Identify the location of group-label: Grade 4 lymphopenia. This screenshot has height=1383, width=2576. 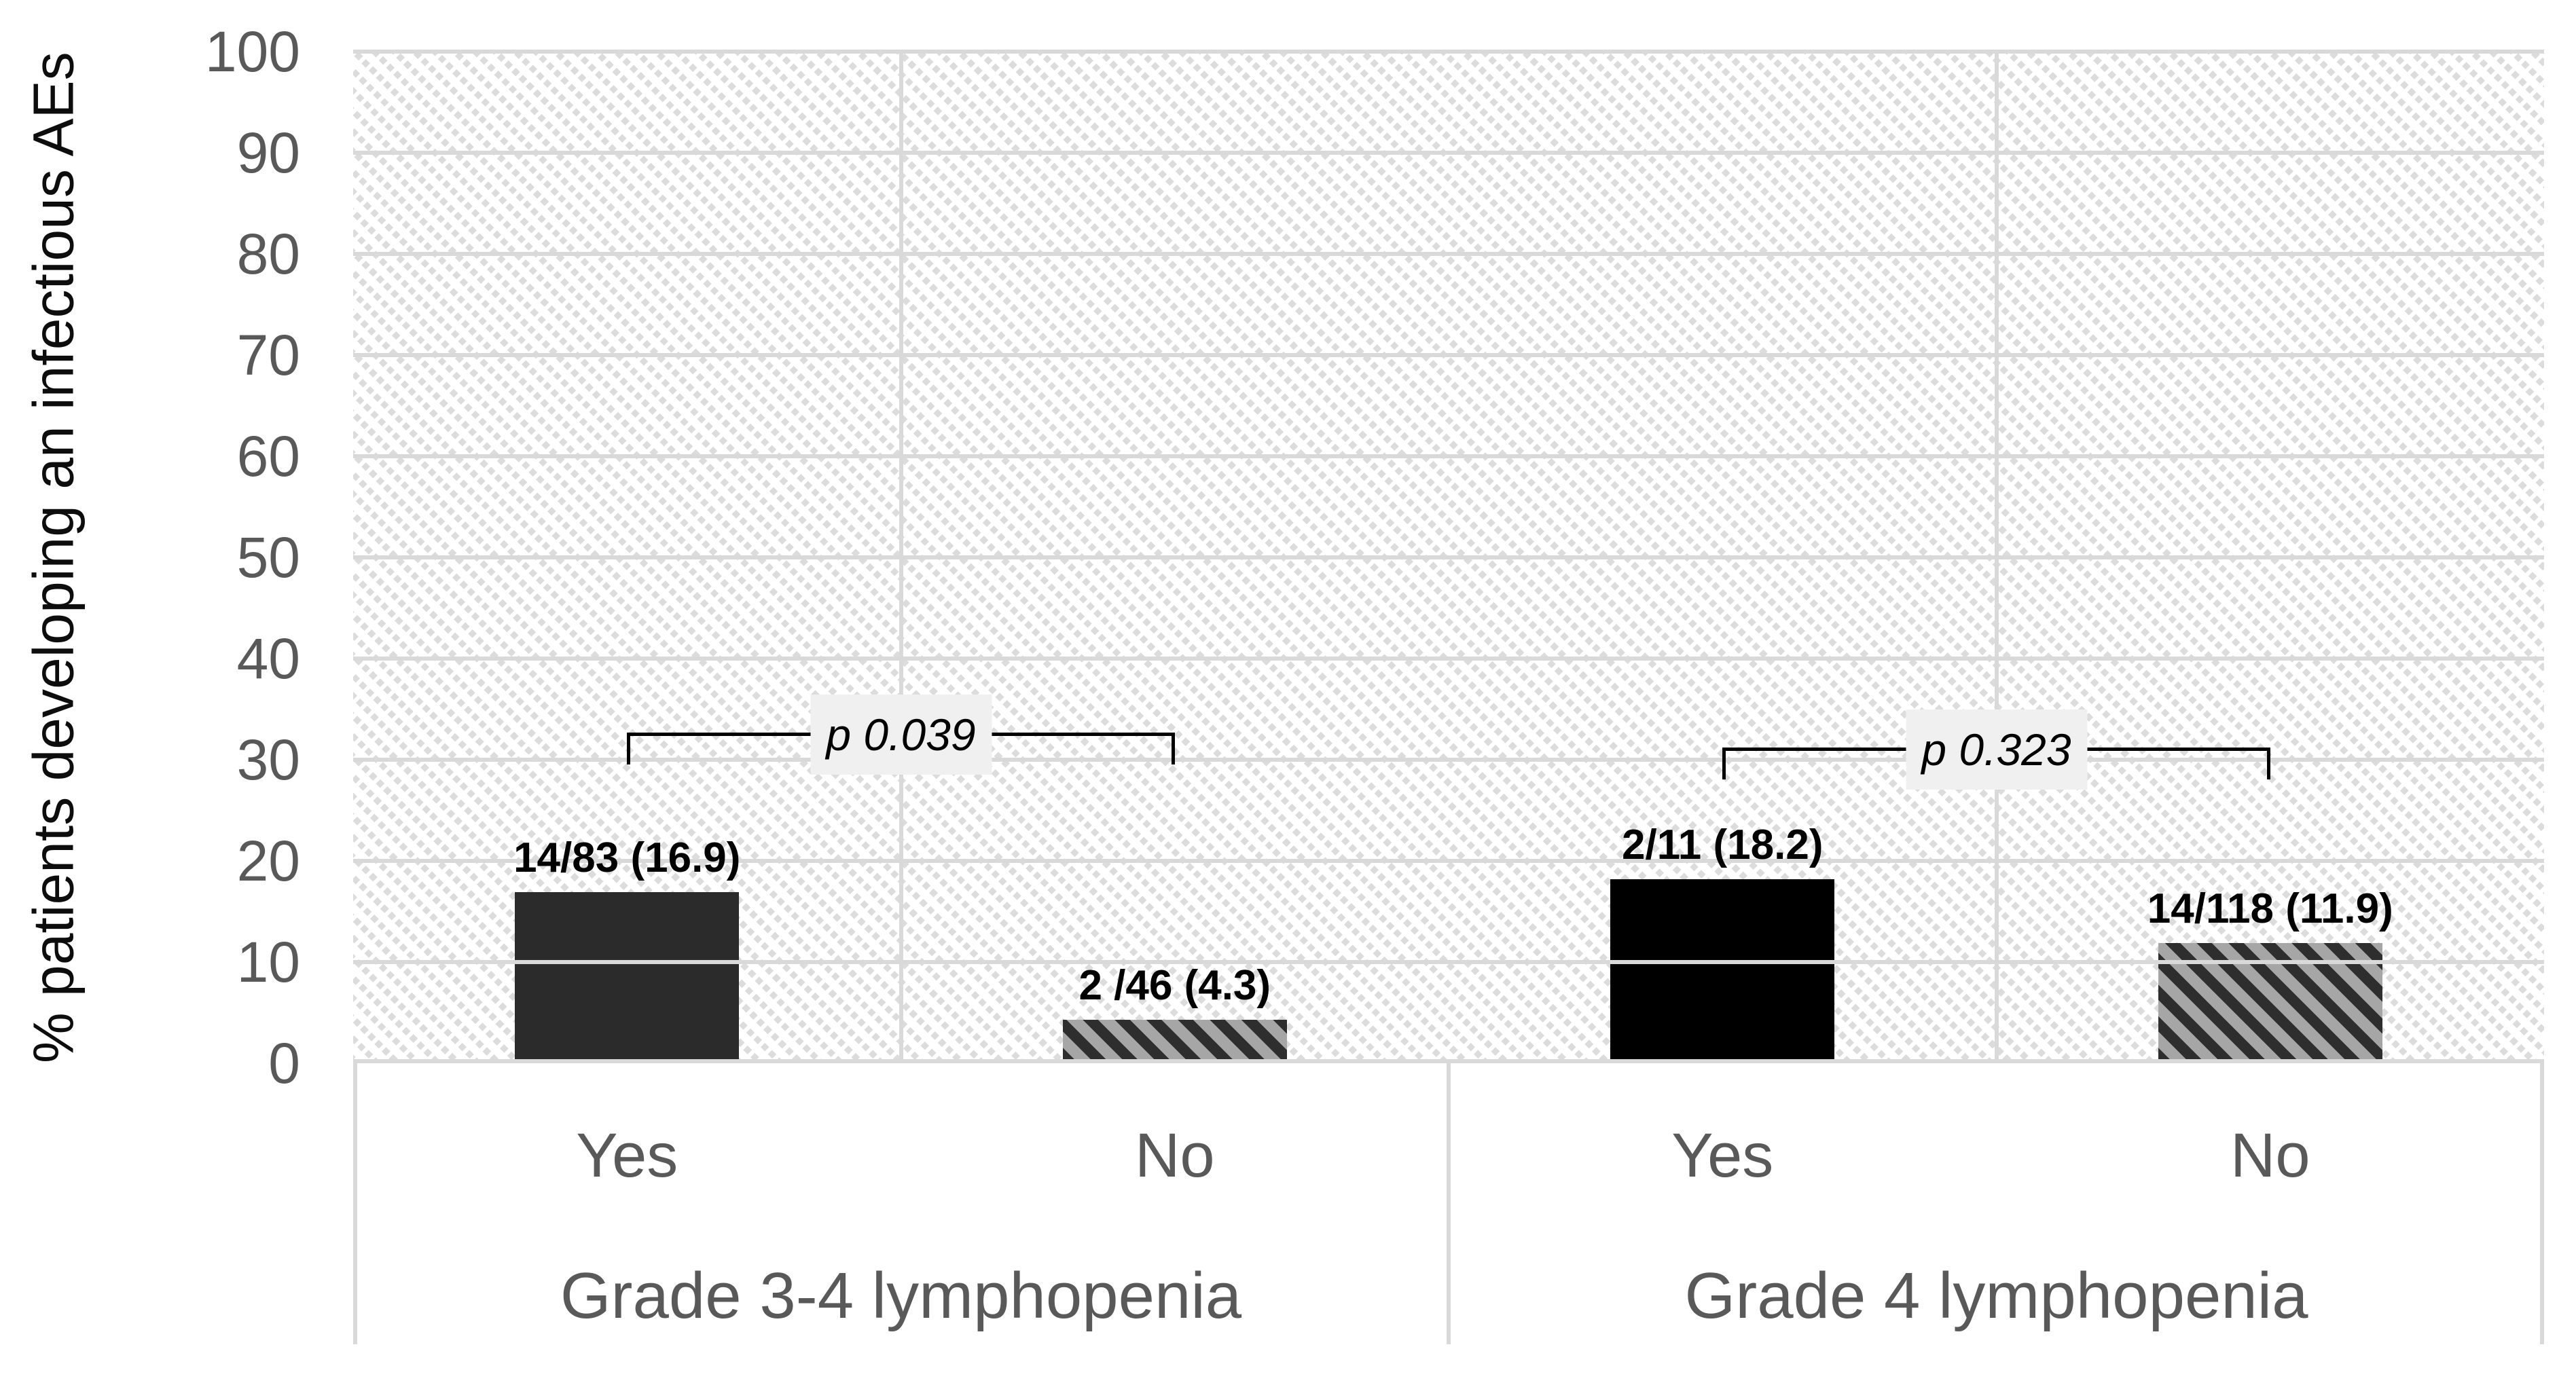
(1996, 1295).